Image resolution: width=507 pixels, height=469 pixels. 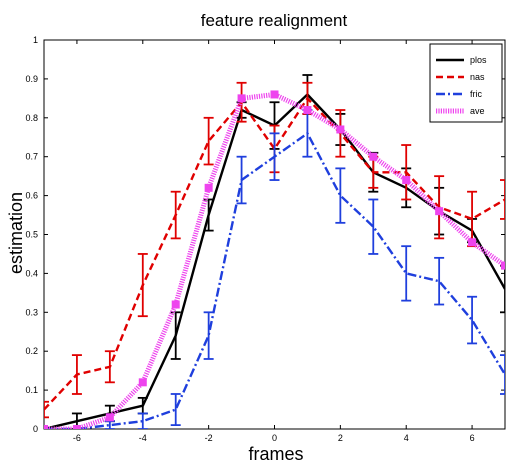 I want to click on x-axis-label: frames, so click(x=275, y=454).